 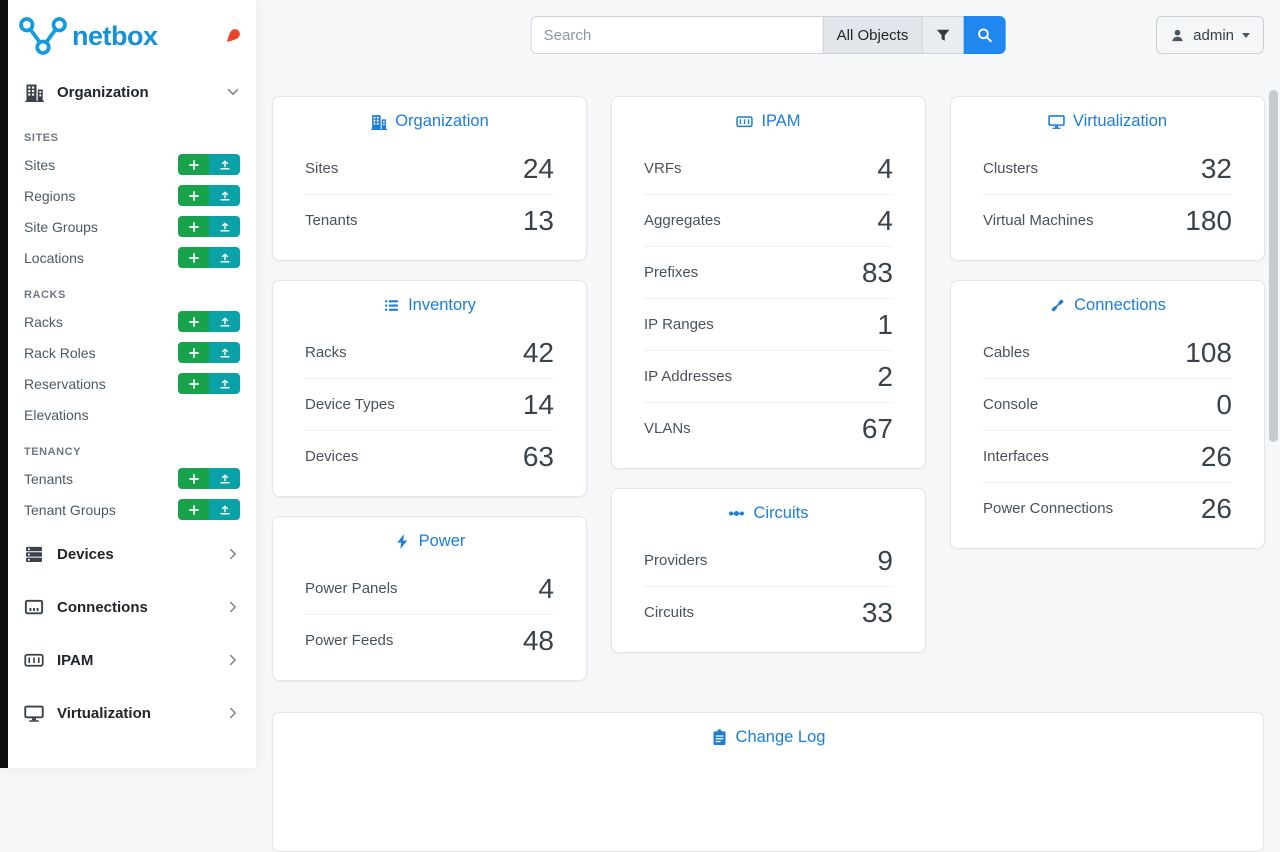 I want to click on sidebar-item-sites: Sites, so click(x=132, y=164).